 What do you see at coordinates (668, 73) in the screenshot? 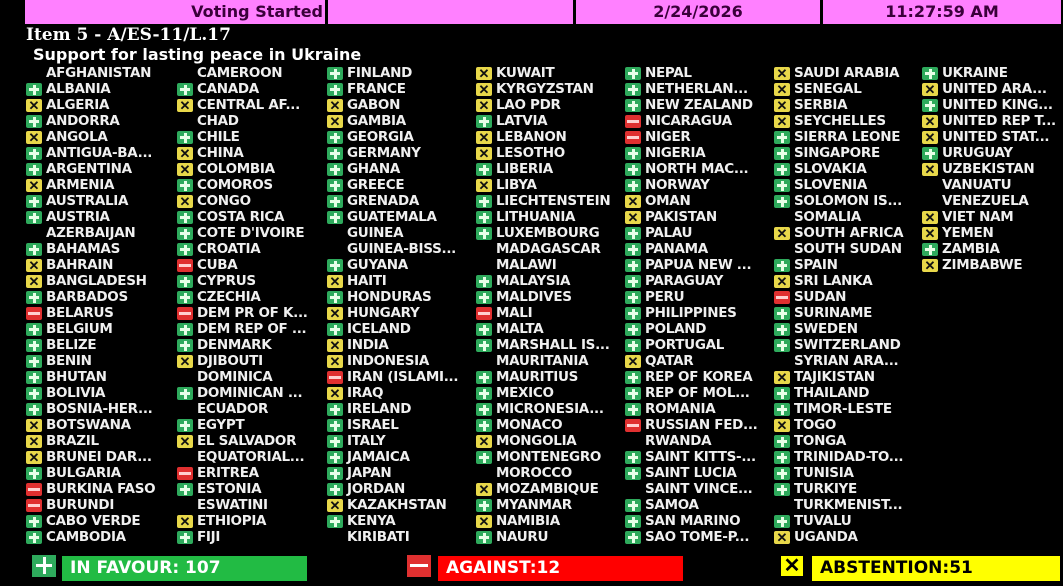
I see `country-name: NEPAL` at bounding box center [668, 73].